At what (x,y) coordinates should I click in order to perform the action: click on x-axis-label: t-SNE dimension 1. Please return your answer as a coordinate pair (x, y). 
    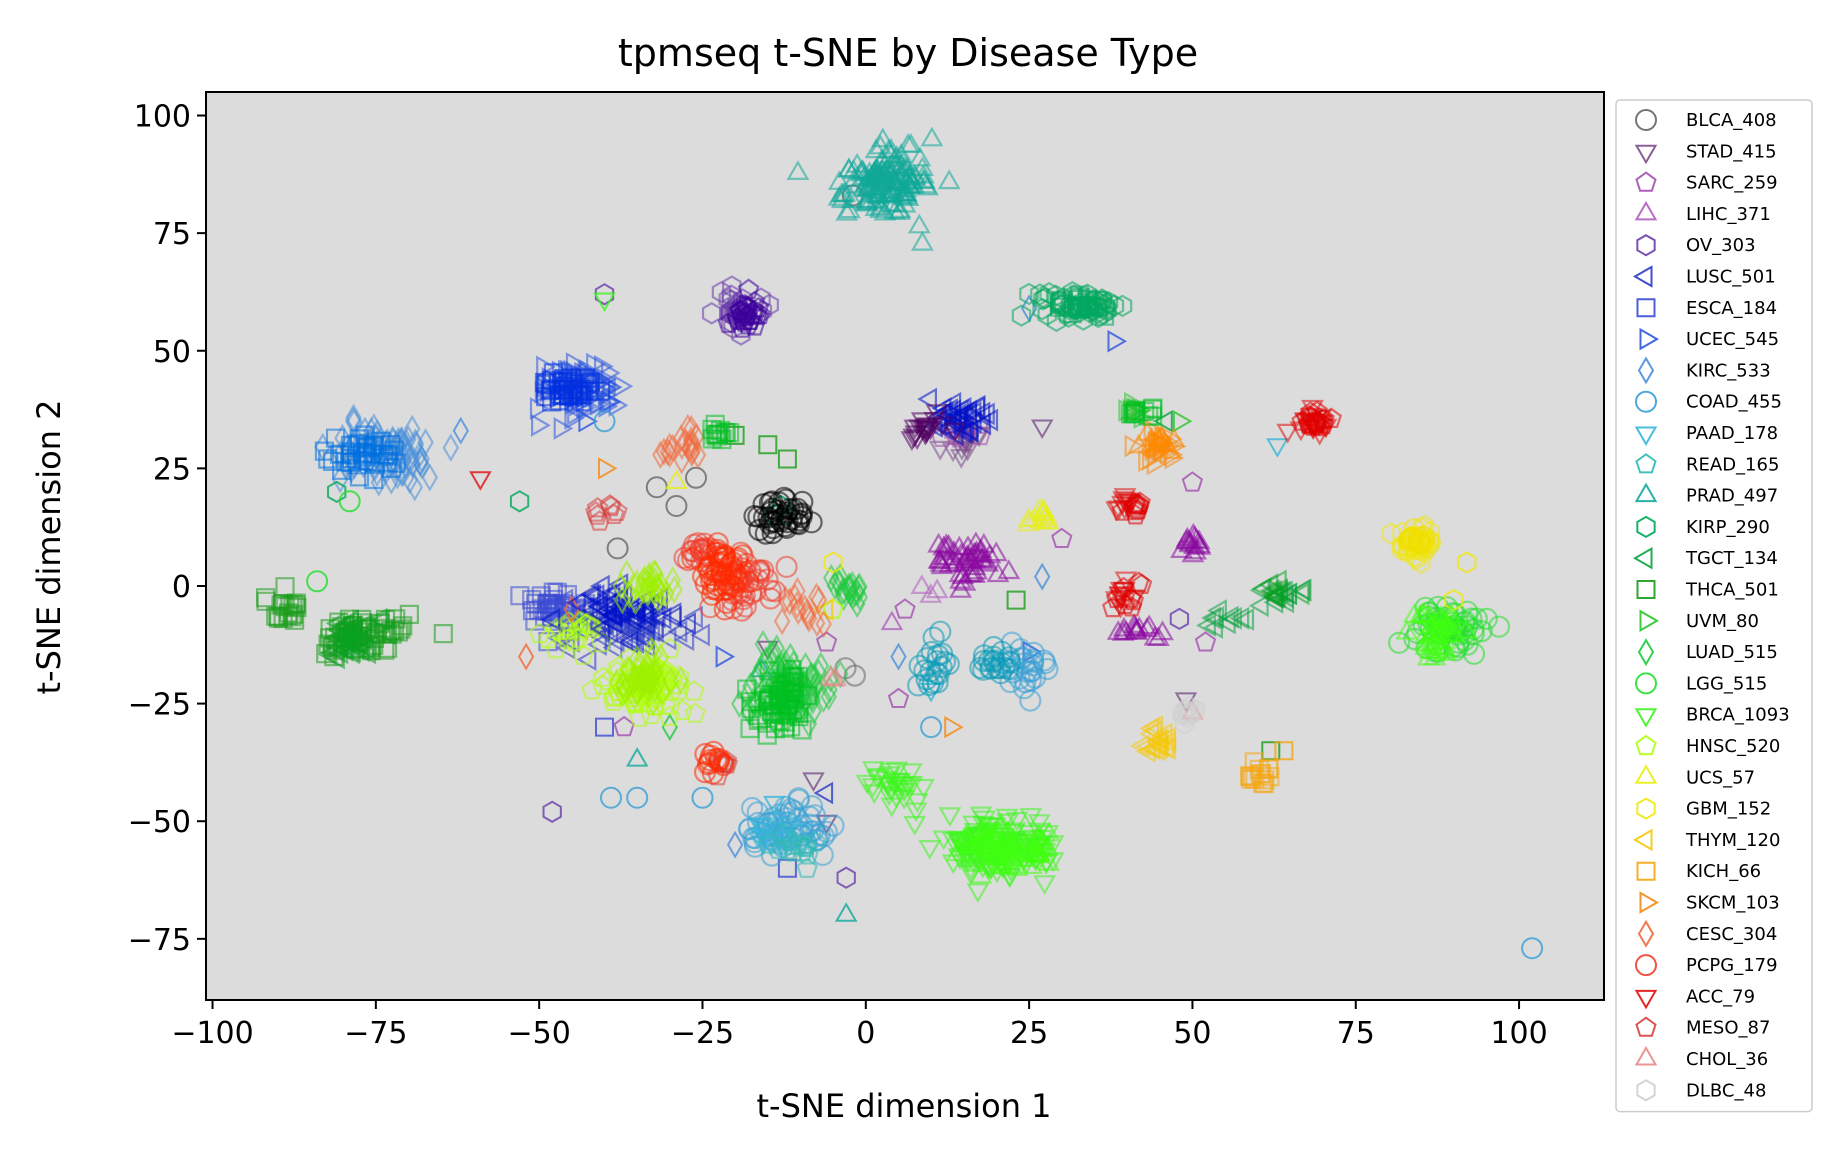
    Looking at the image, I should click on (903, 1106).